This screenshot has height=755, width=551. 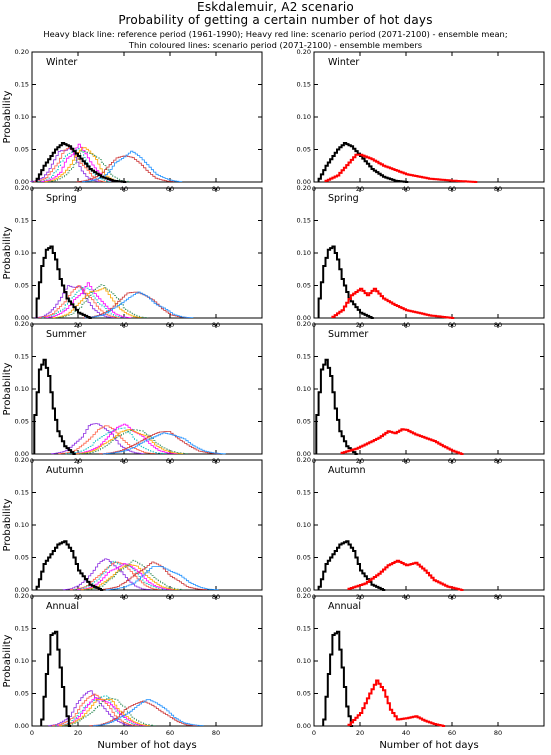 I want to click on x-tick-label: 40, so click(x=124, y=733).